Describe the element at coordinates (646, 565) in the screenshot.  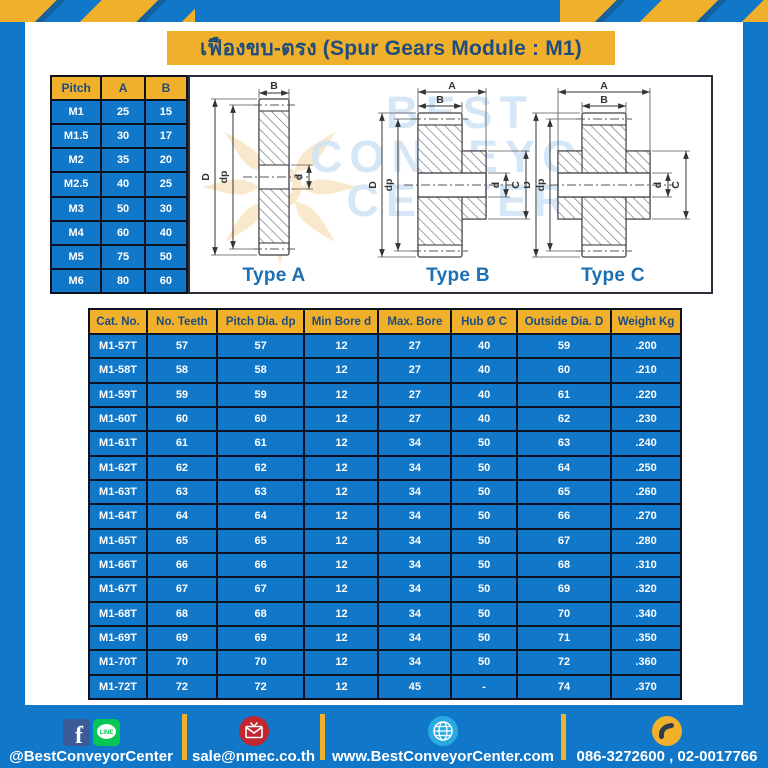
I see `table-cell: .310` at that location.